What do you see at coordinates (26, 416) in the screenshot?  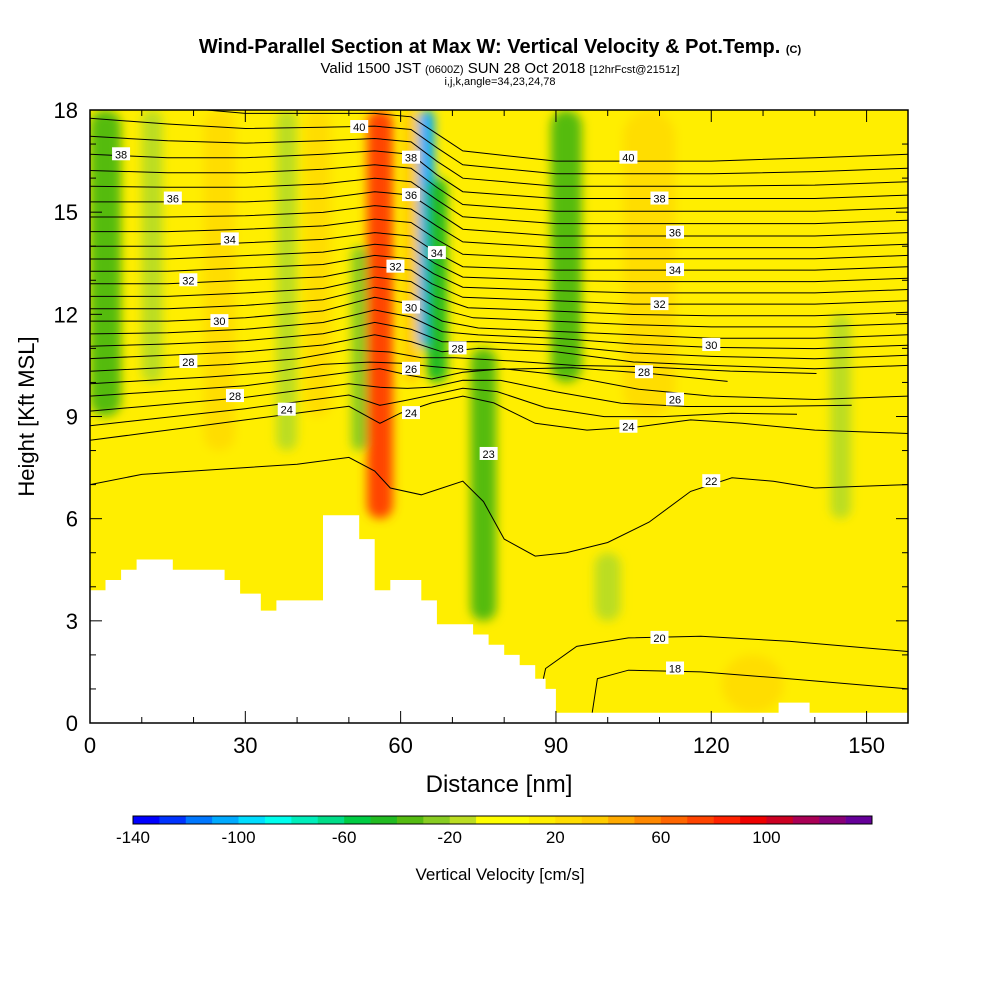 I see `y-axis-label: Height [Kft MSL]` at bounding box center [26, 416].